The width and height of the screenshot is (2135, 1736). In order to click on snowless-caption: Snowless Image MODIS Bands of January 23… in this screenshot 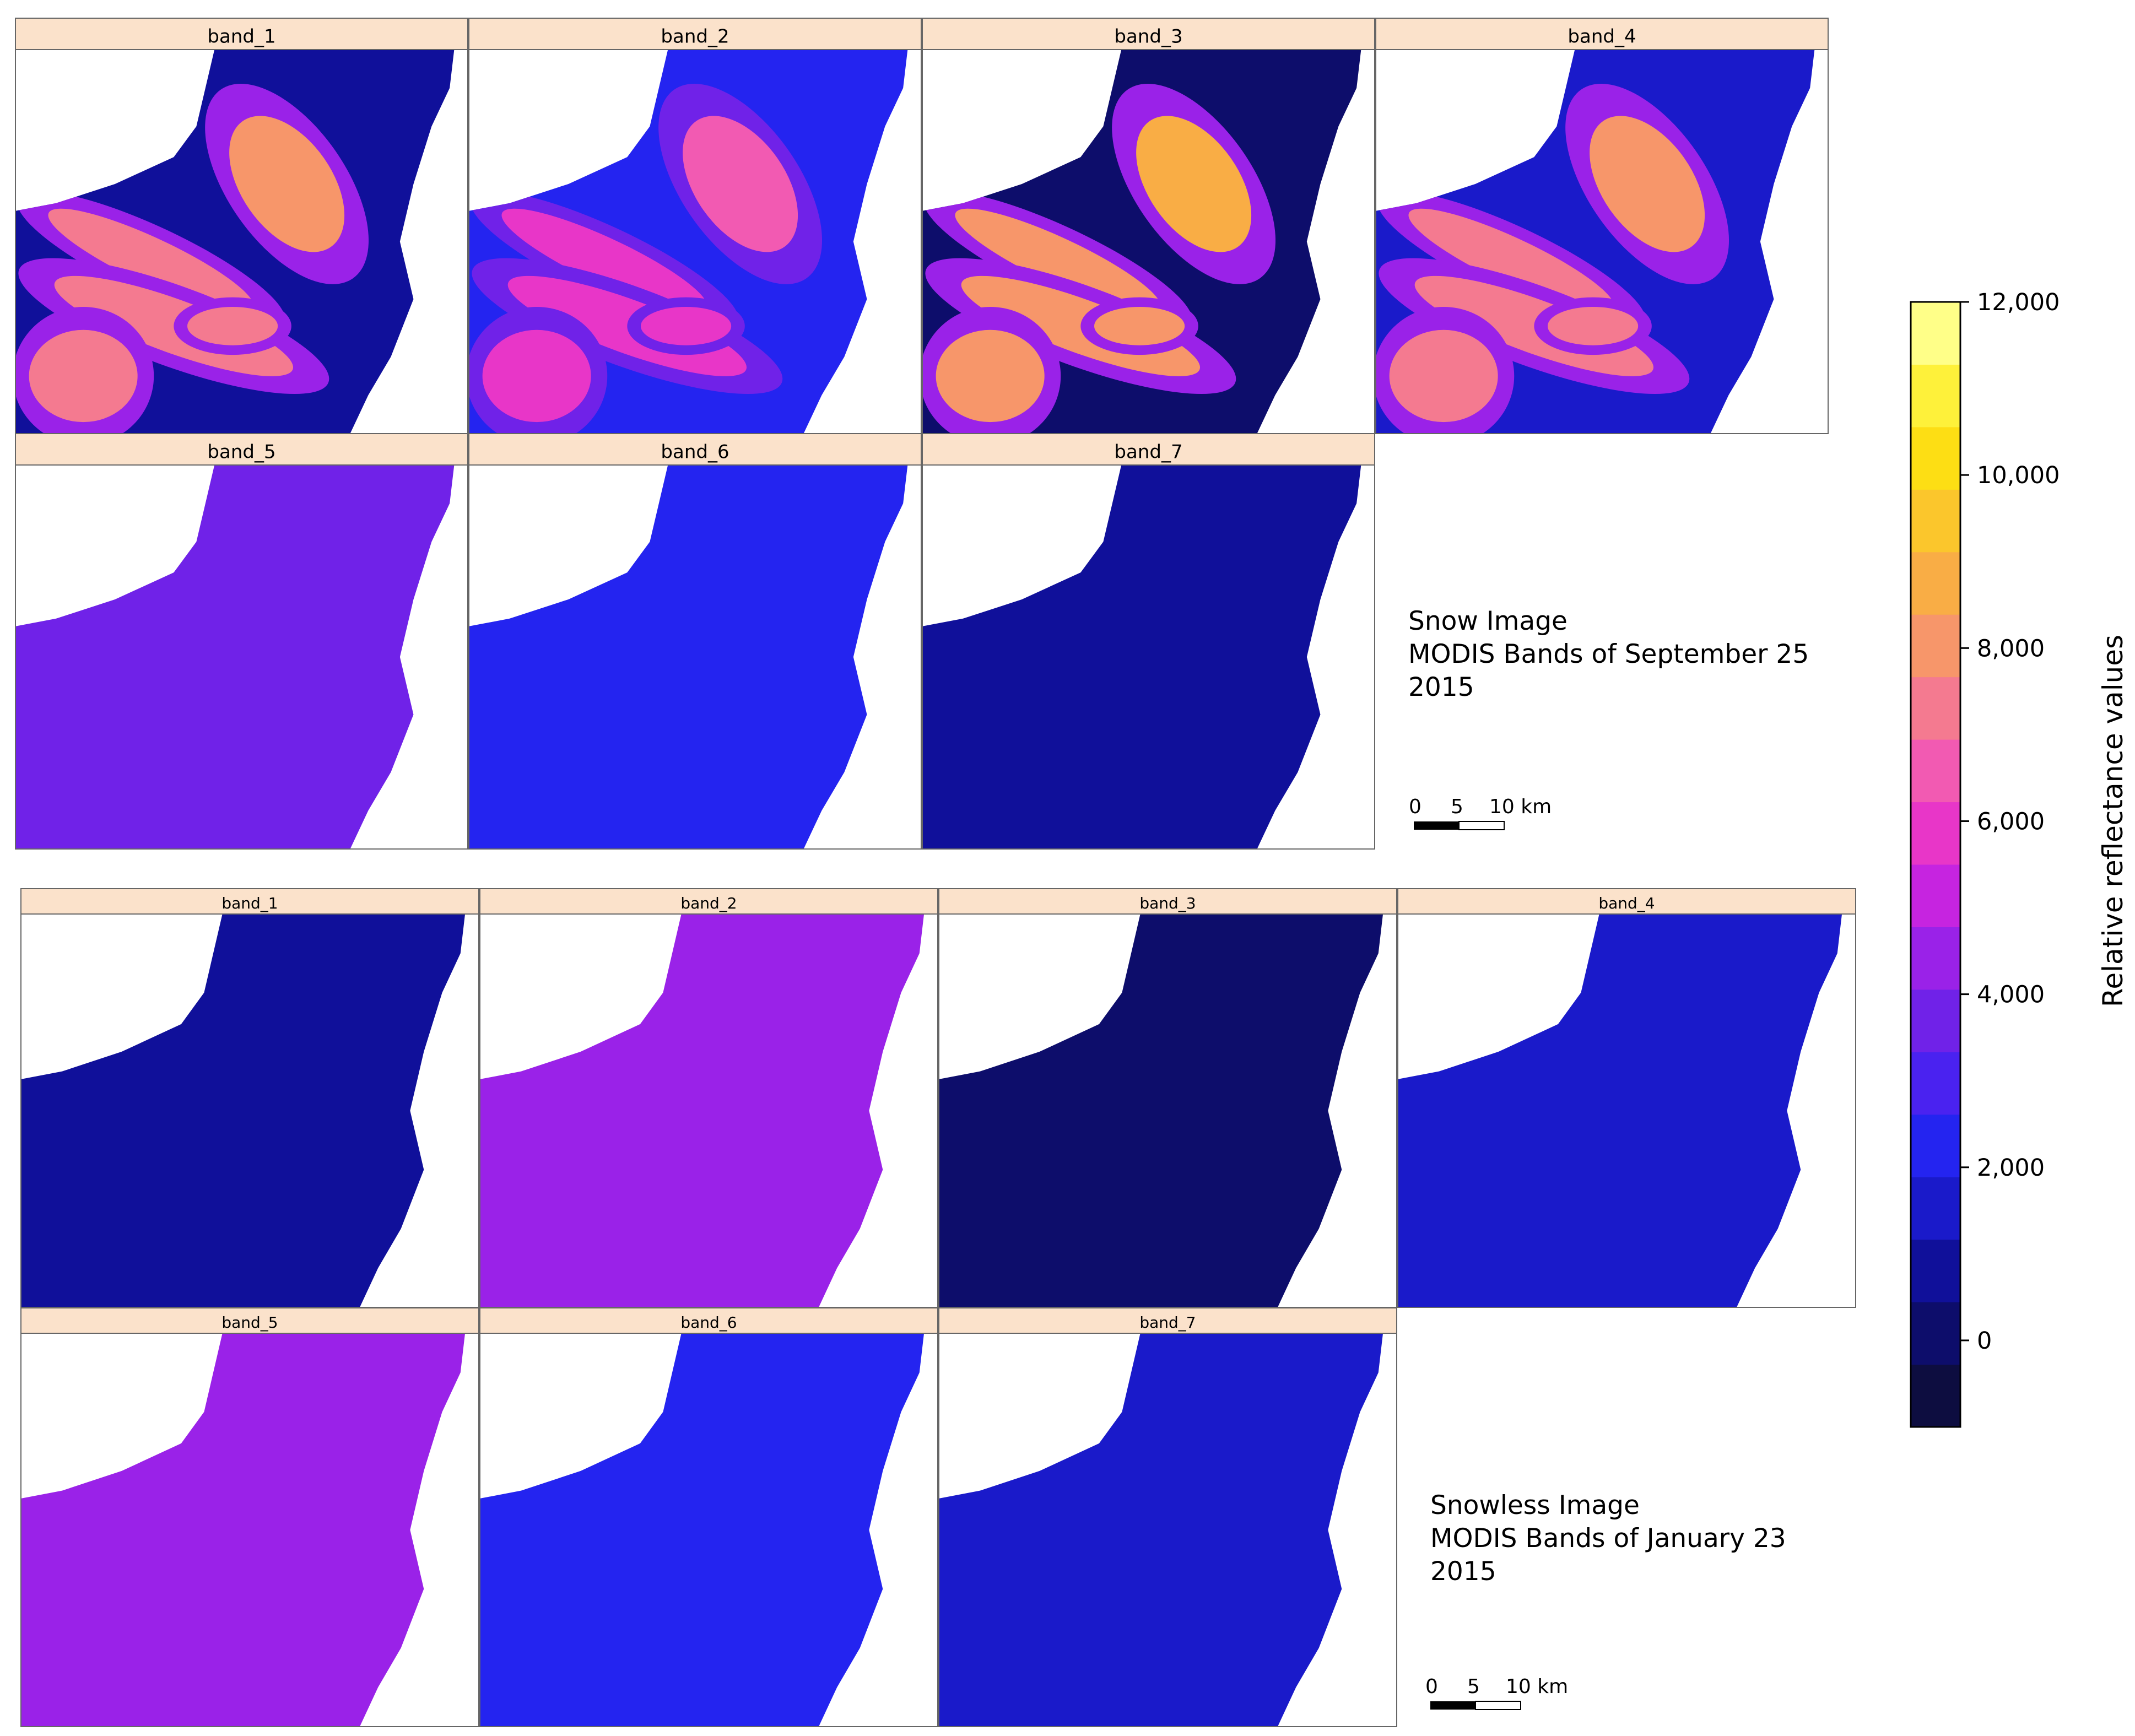, I will do `click(1608, 1538)`.